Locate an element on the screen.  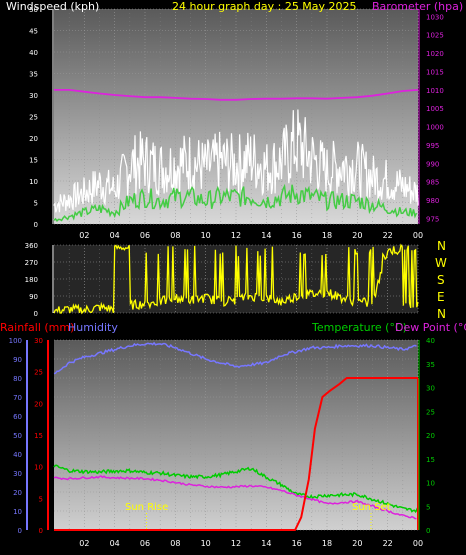
barometer-ytick-label: 975 is located at coordinates (432, 219).